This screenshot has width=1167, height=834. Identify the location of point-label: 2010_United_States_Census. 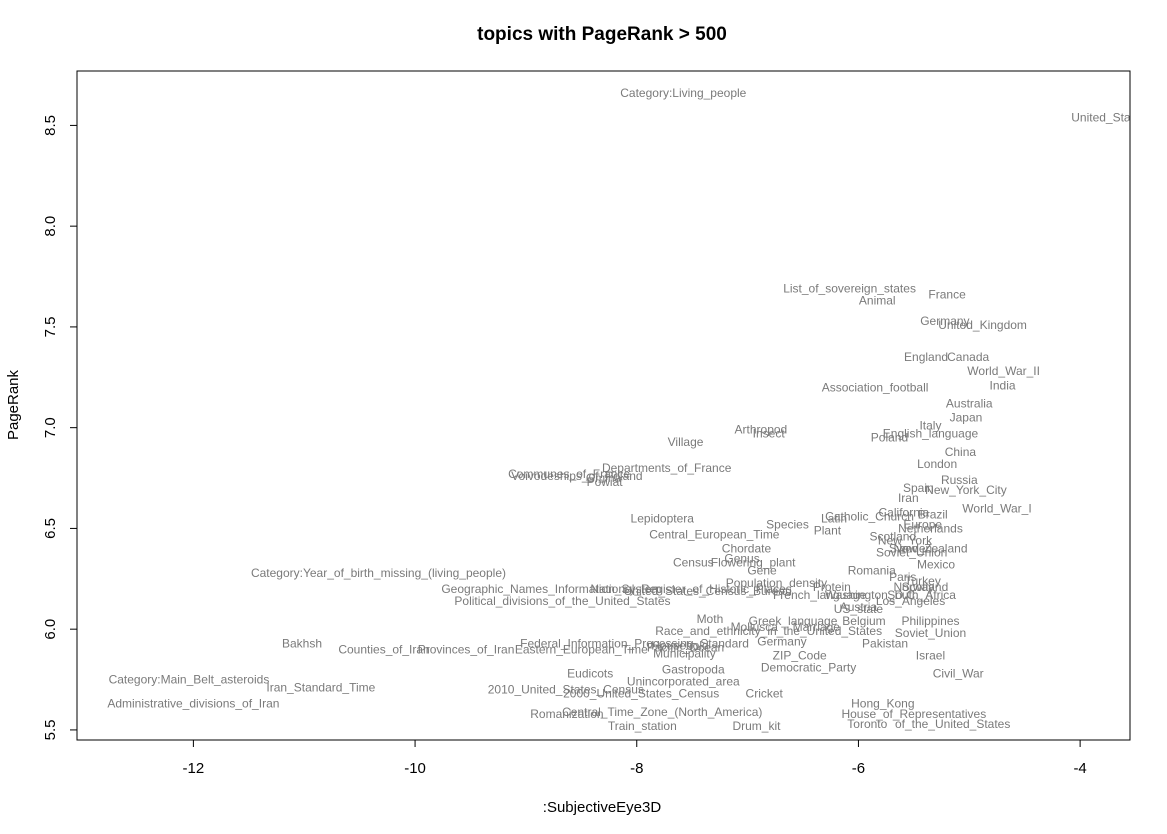
(566, 690).